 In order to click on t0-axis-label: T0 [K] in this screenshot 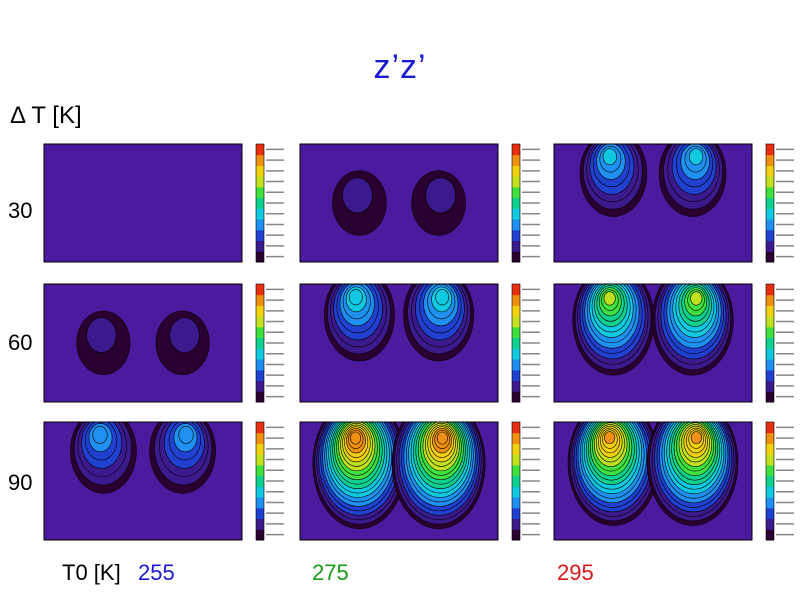, I will do `click(91, 572)`.